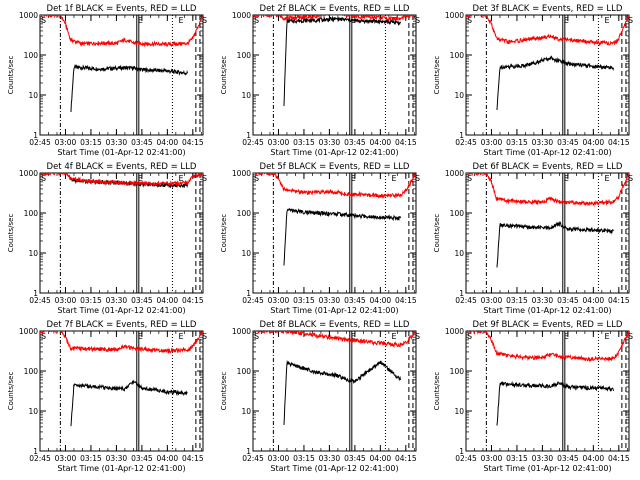 The image size is (640, 480). I want to click on panel-title: Det 5f BLACK = Events, RED = LLD, so click(335, 167).